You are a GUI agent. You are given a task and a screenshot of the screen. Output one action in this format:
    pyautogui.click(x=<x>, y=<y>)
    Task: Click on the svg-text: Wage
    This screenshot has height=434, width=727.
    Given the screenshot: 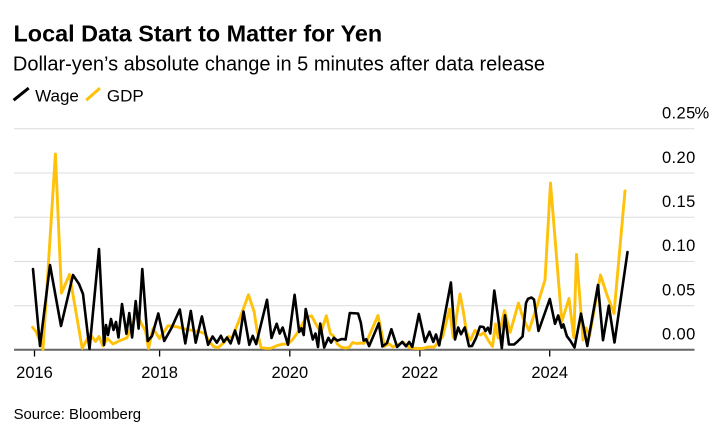 What is the action you would take?
    pyautogui.click(x=57, y=95)
    